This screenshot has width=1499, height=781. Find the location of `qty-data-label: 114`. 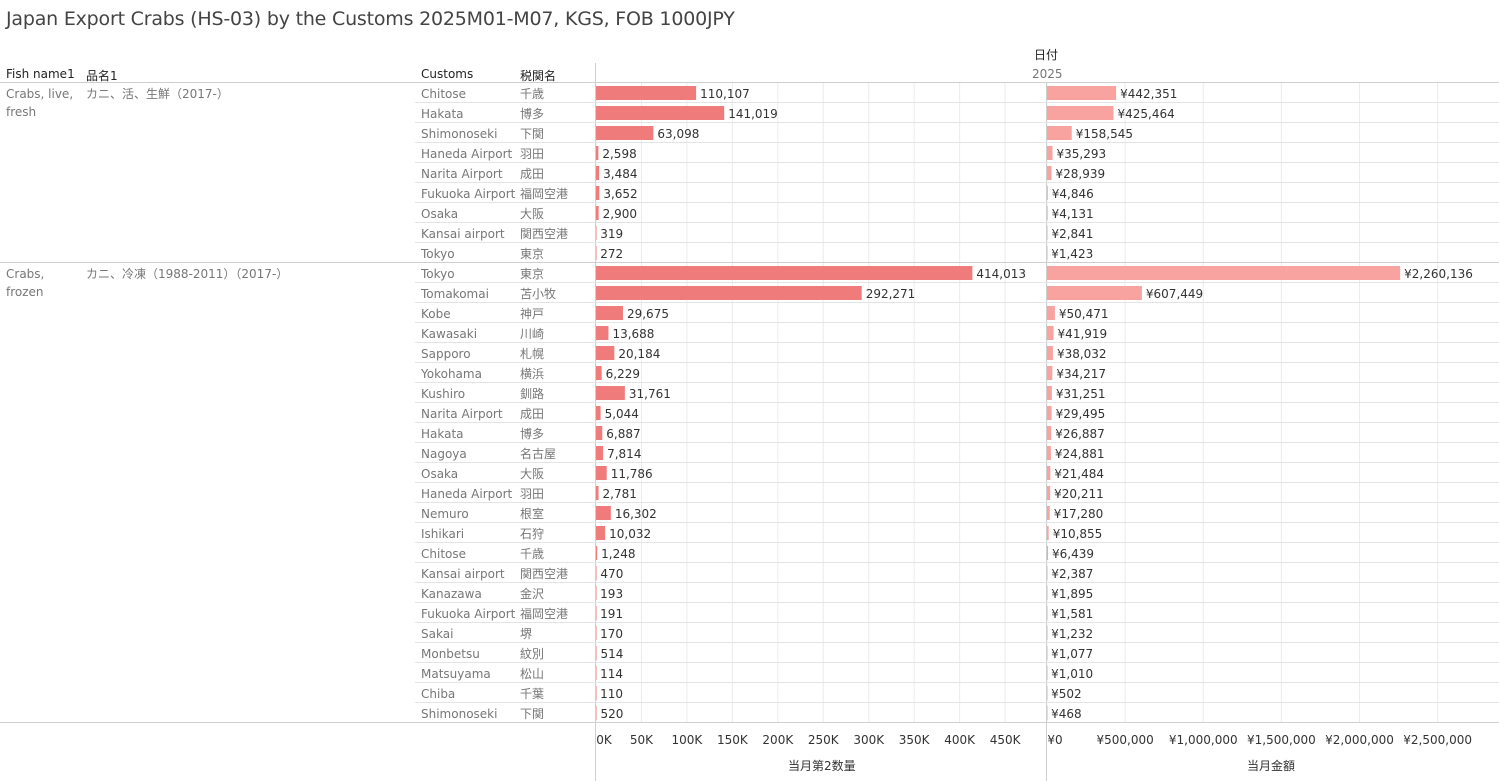

qty-data-label: 114 is located at coordinates (611, 674).